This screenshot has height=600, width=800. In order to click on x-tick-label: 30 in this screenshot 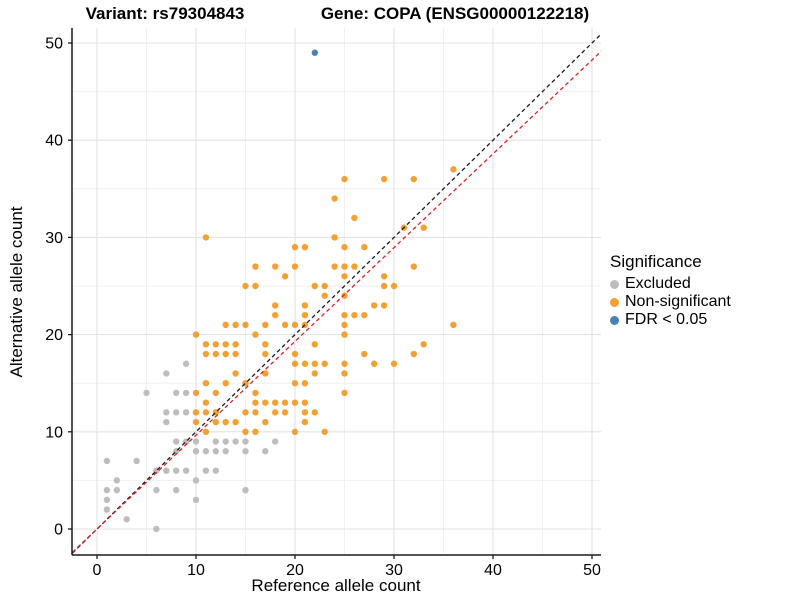, I will do `click(394, 570)`.